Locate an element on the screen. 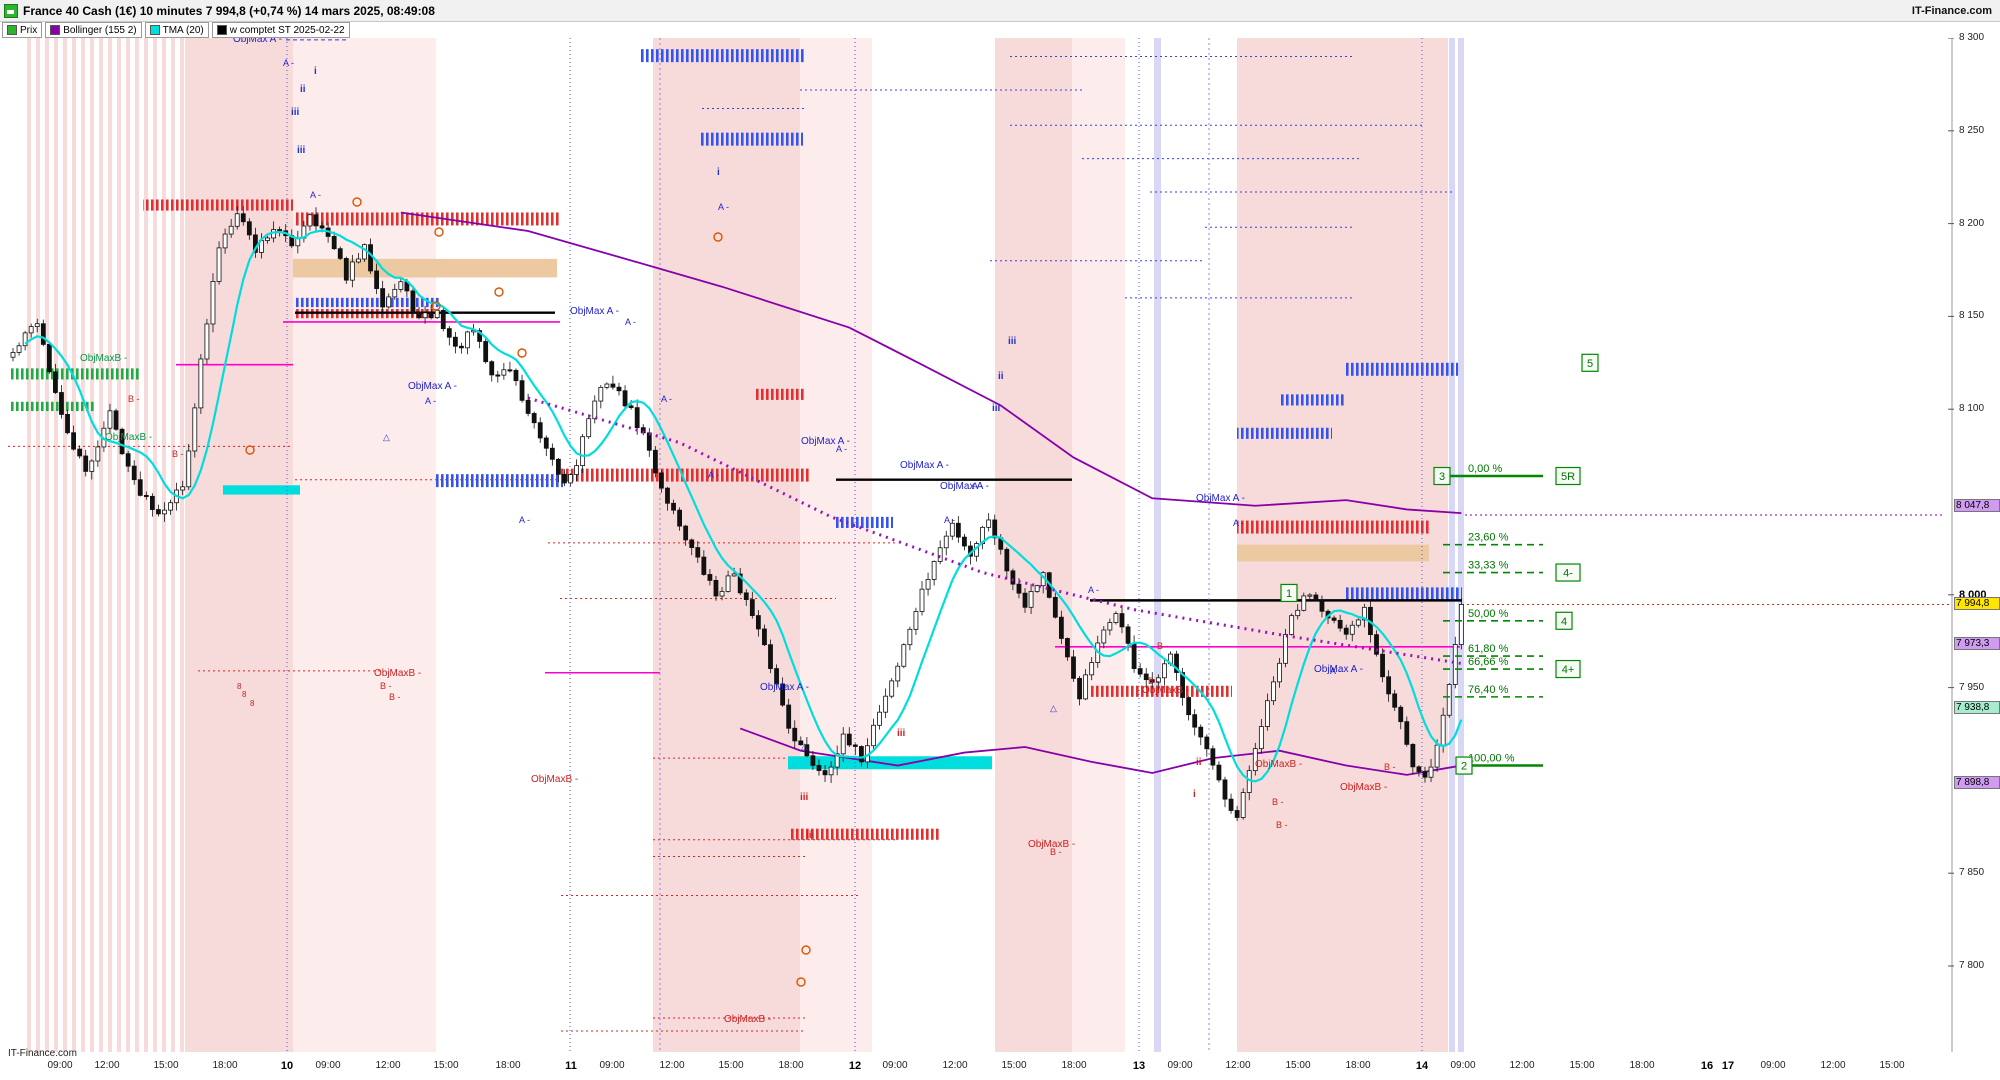 The width and height of the screenshot is (2000, 1080). instrument-icon is located at coordinates (11, 10).